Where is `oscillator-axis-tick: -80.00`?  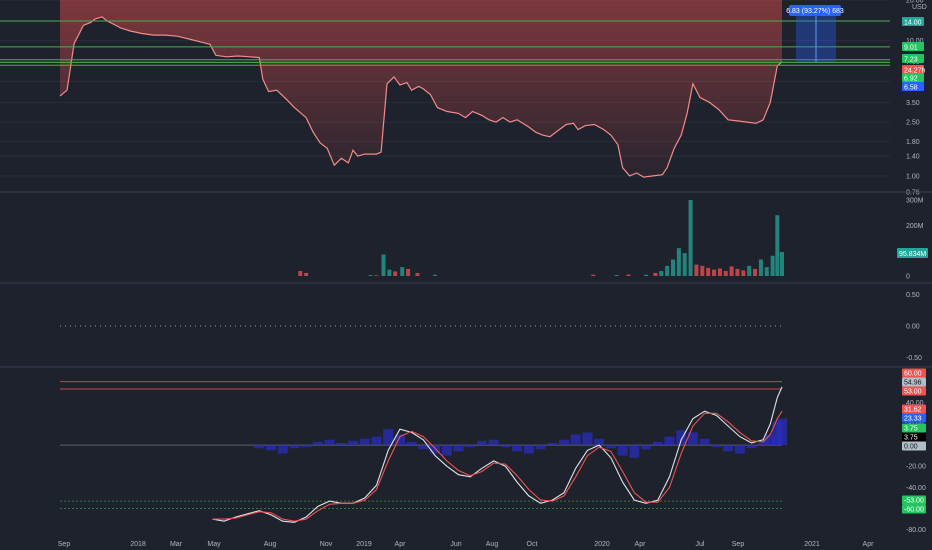
oscillator-axis-tick: -80.00 is located at coordinates (916, 530).